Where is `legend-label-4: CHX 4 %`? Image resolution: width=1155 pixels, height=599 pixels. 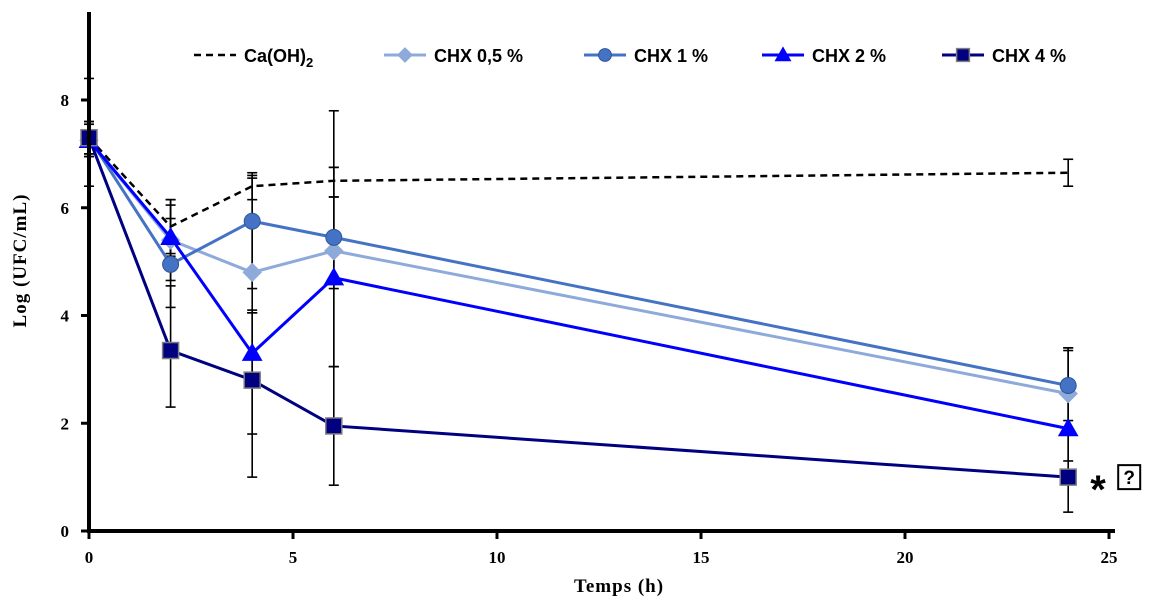
legend-label-4: CHX 4 % is located at coordinates (1029, 56).